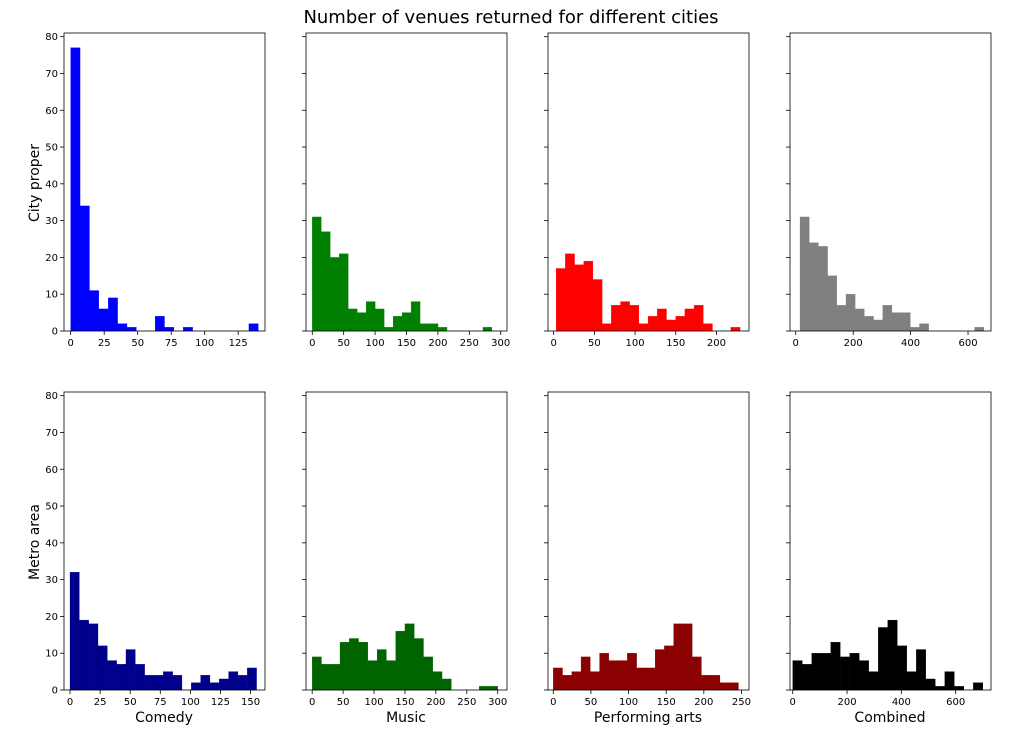 This screenshot has height=731, width=1019. I want to click on panel-metro-area-performing-arts: 0 50 100 150 200 250, so click(647, 549).